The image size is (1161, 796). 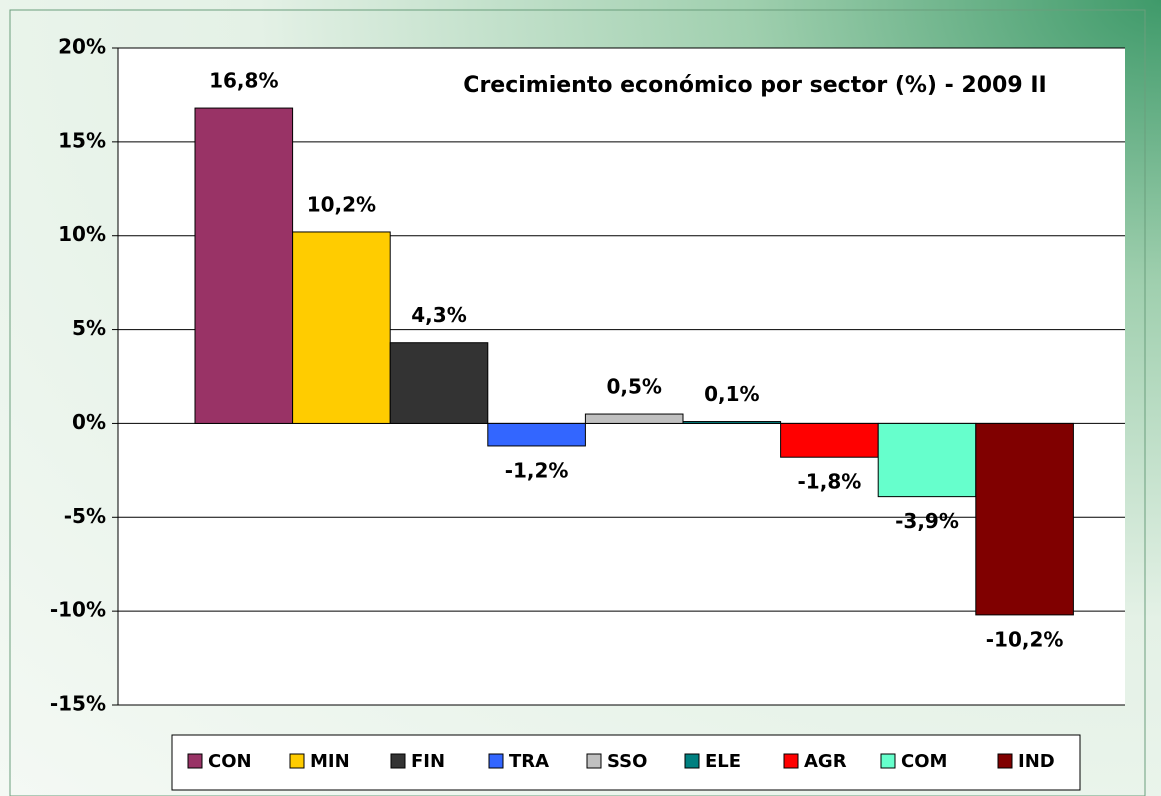 What do you see at coordinates (927, 521) in the screenshot?
I see `value-label: -3,9%` at bounding box center [927, 521].